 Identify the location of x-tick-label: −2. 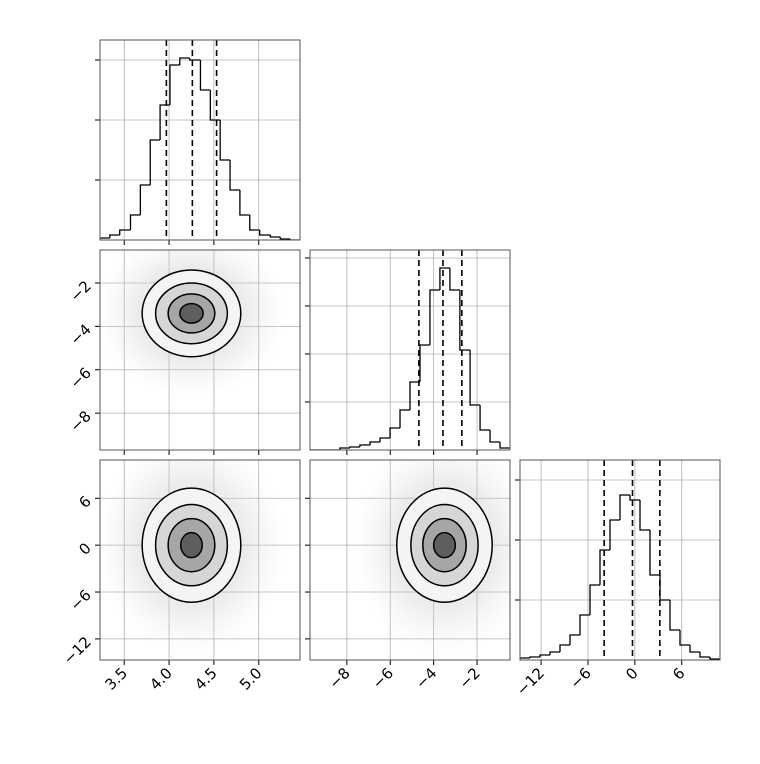
(469, 678).